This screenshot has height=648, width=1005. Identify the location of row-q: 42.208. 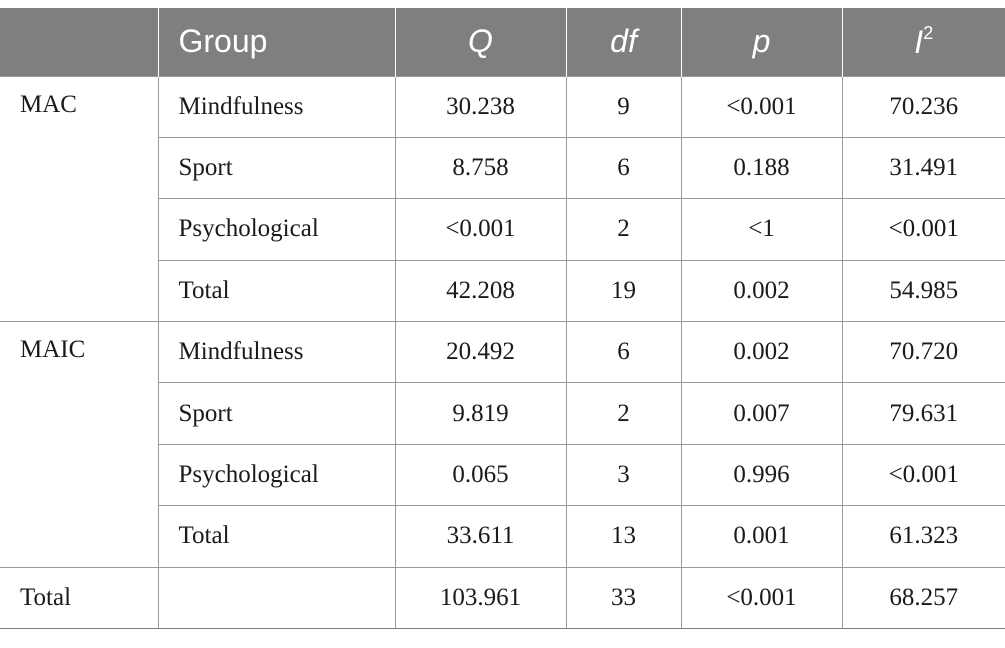
(480, 291).